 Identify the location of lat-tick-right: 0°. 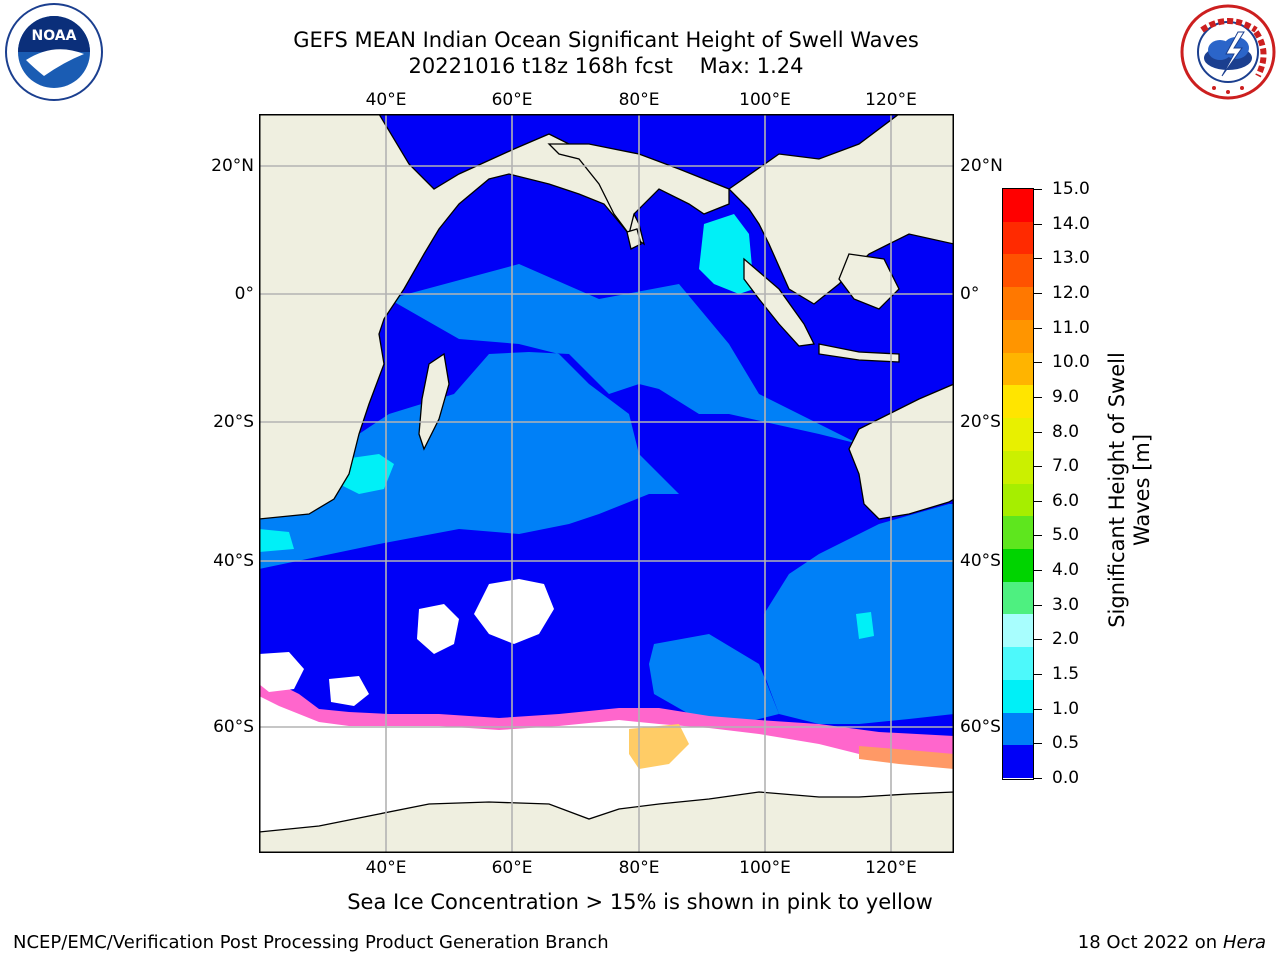
(970, 294).